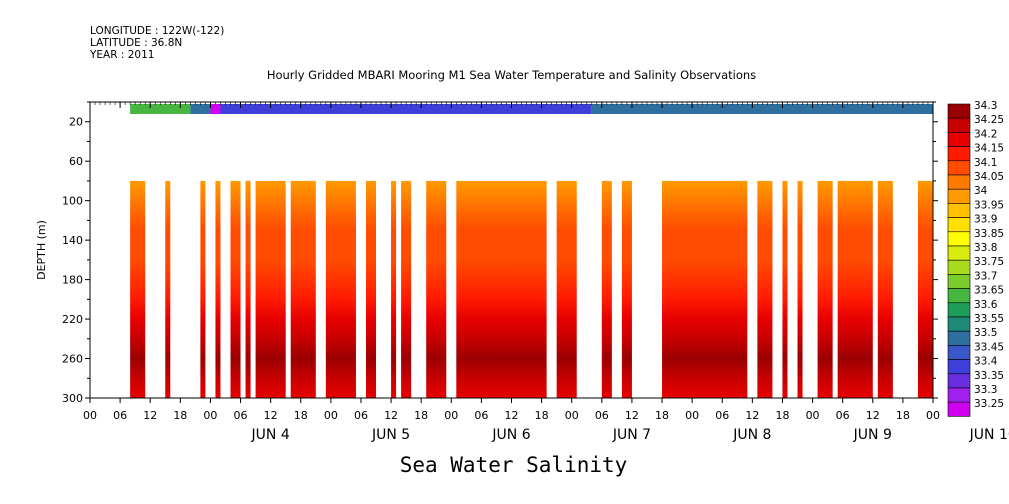  What do you see at coordinates (72, 280) in the screenshot?
I see `y-tick-label: 180` at bounding box center [72, 280].